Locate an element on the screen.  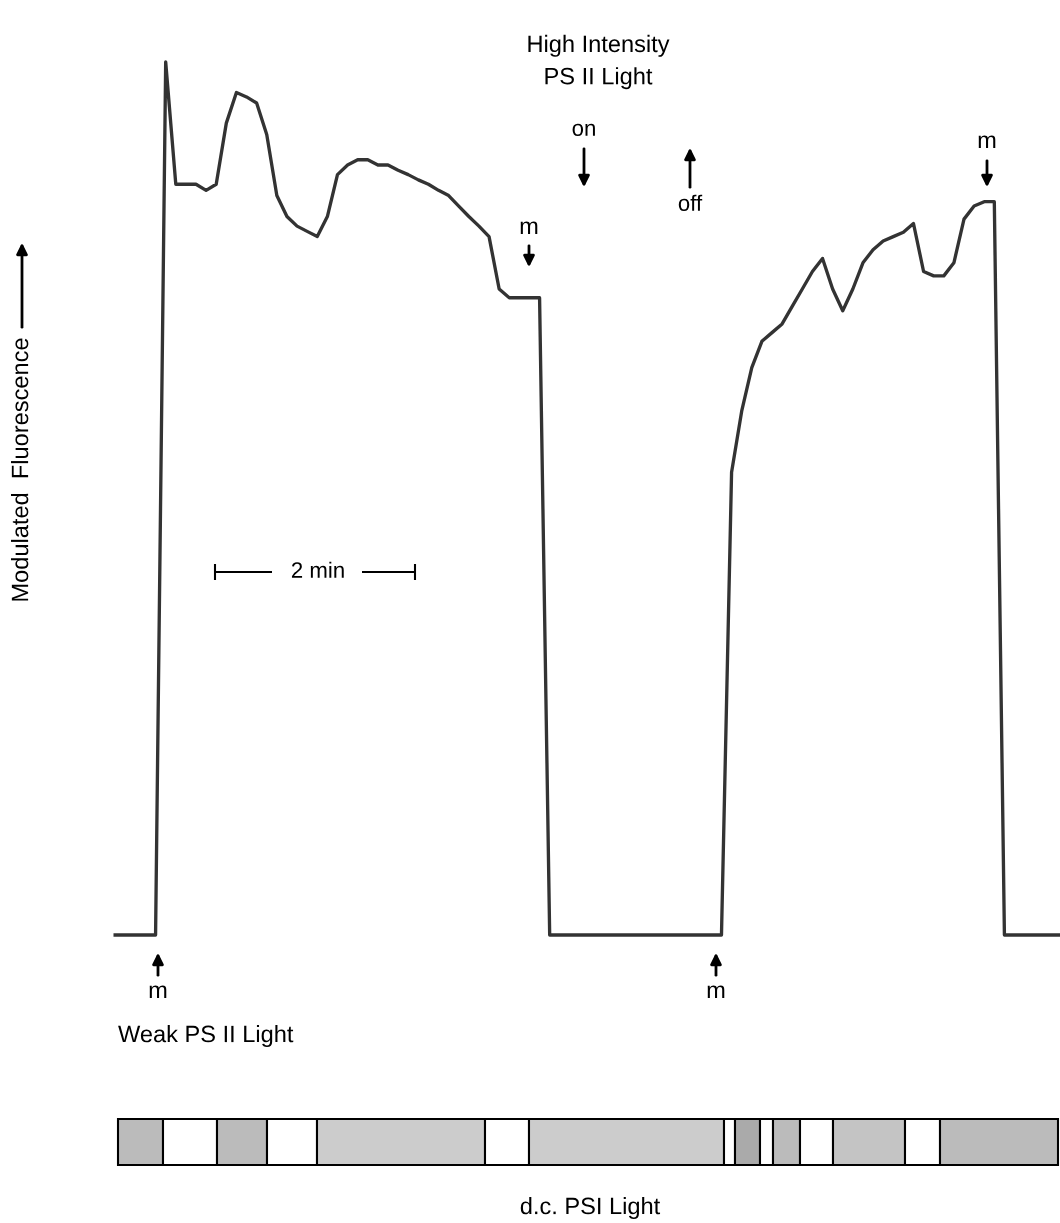
y-axis-title: Modulated Fluorescence is located at coordinates (20, 469).